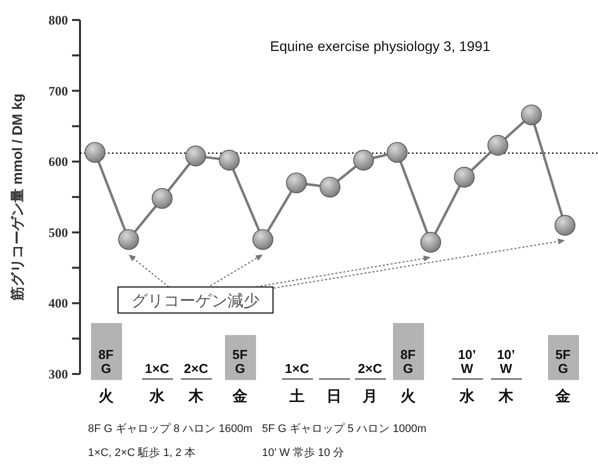 The height and width of the screenshot is (470, 598). What do you see at coordinates (58, 162) in the screenshot?
I see `y-tick-label: 600` at bounding box center [58, 162].